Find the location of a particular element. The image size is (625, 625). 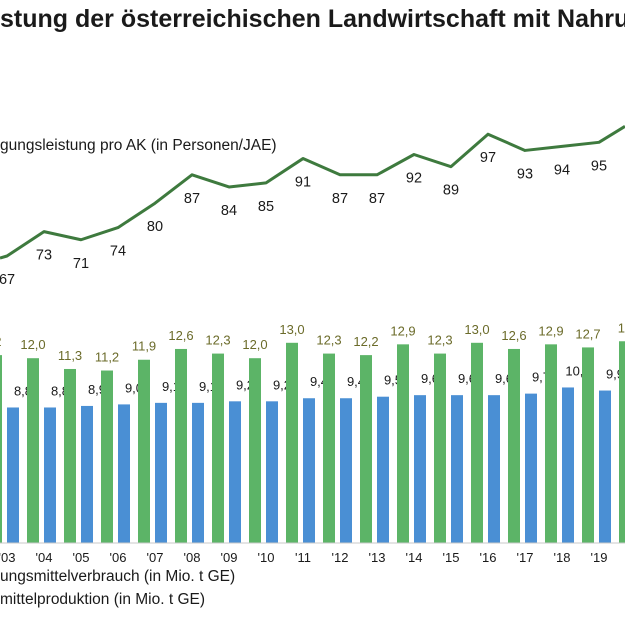

green-bar-label: 12,7 is located at coordinates (587, 333).